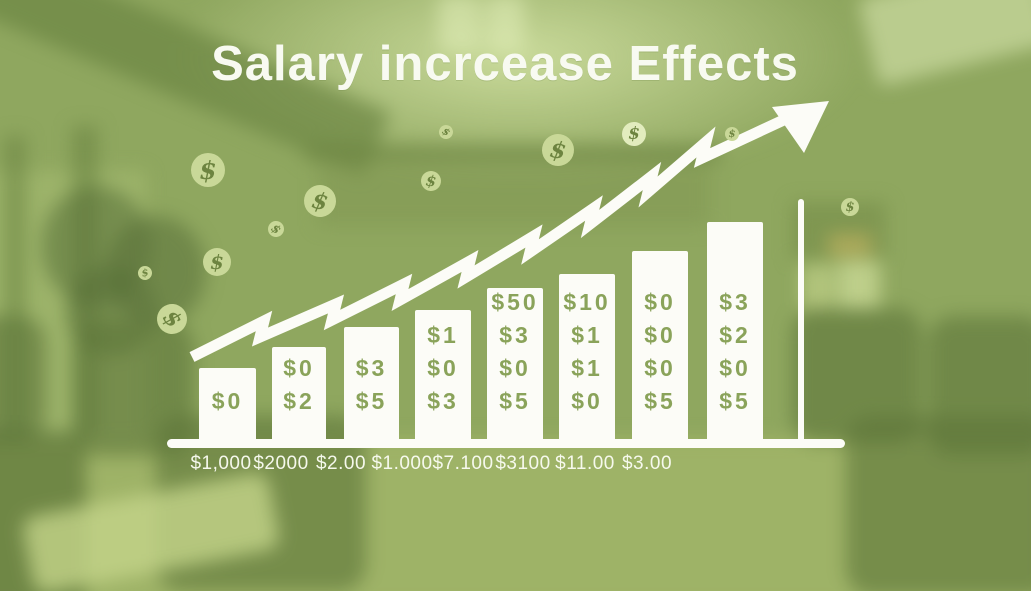  What do you see at coordinates (585, 463) in the screenshot?
I see `x-axis-label: $11.00` at bounding box center [585, 463].